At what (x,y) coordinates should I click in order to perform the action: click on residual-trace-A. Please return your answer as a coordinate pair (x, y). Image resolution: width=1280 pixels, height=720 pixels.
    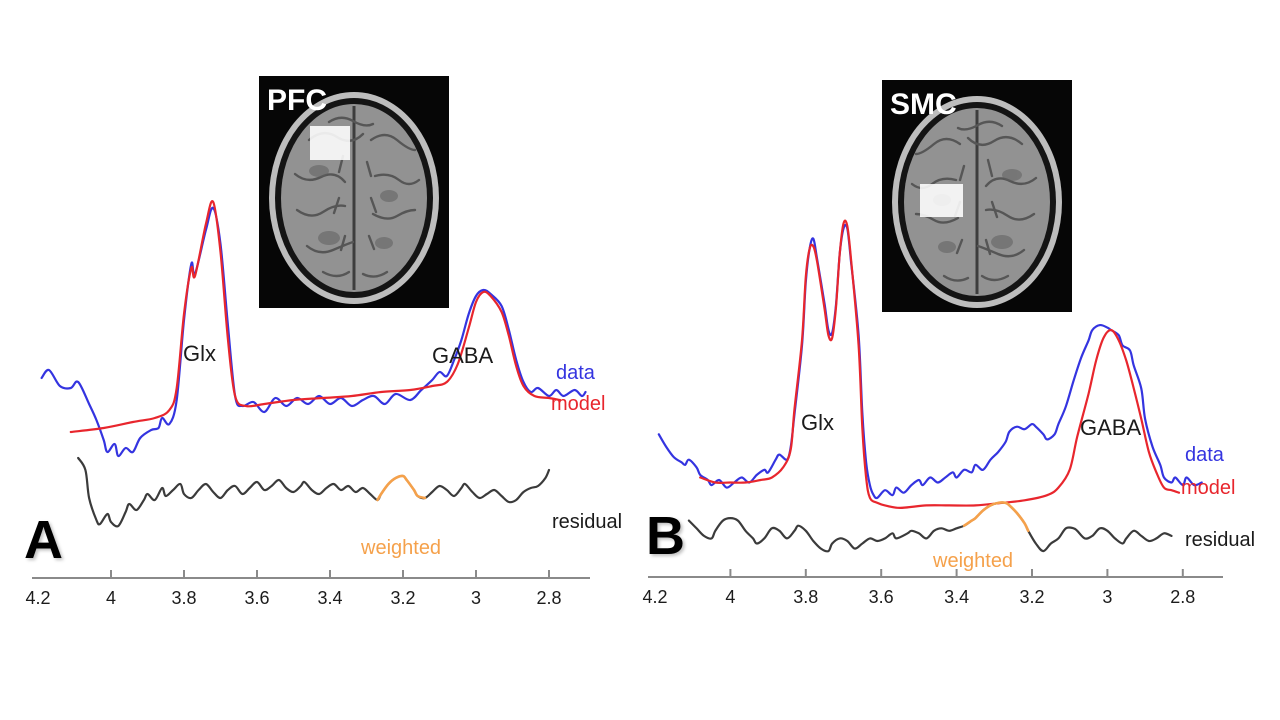
    Looking at the image, I should click on (314, 492).